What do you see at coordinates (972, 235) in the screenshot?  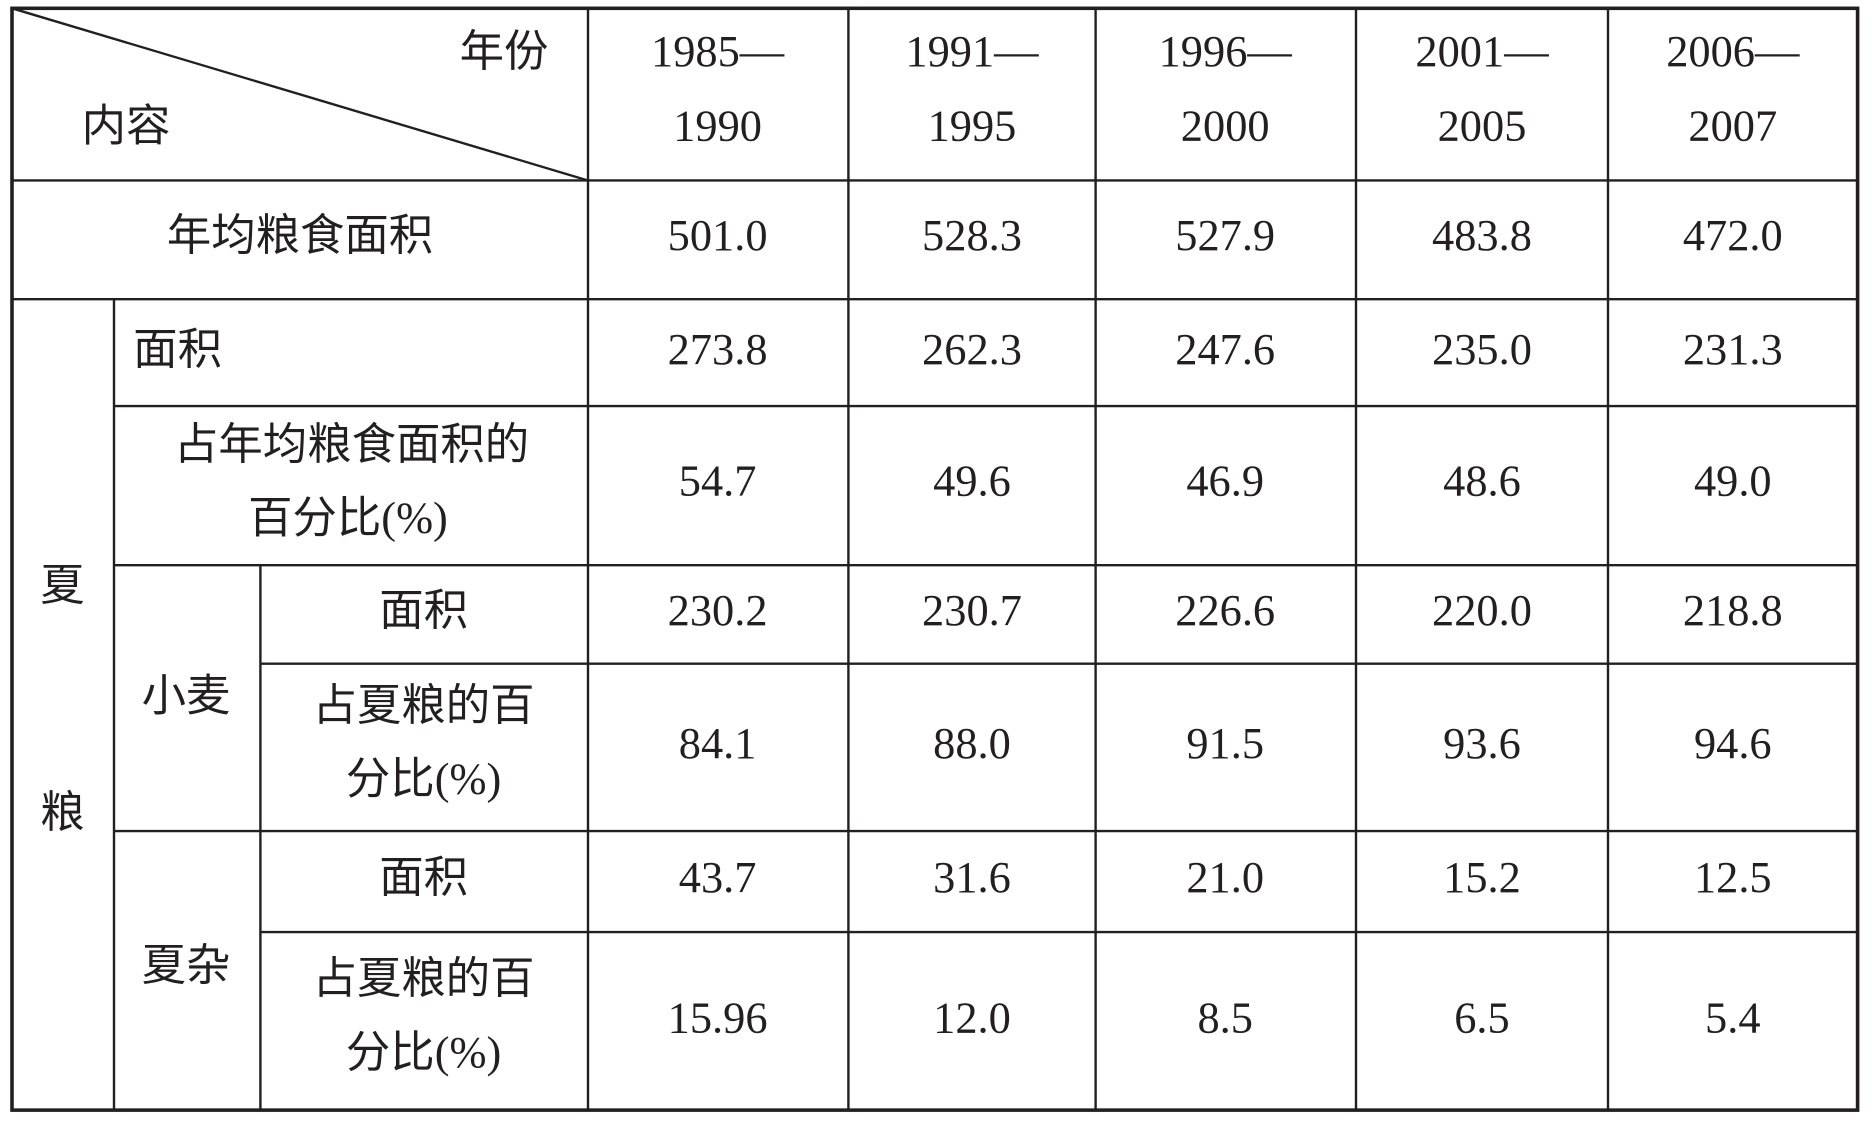 I see `cell-value: 528.3` at bounding box center [972, 235].